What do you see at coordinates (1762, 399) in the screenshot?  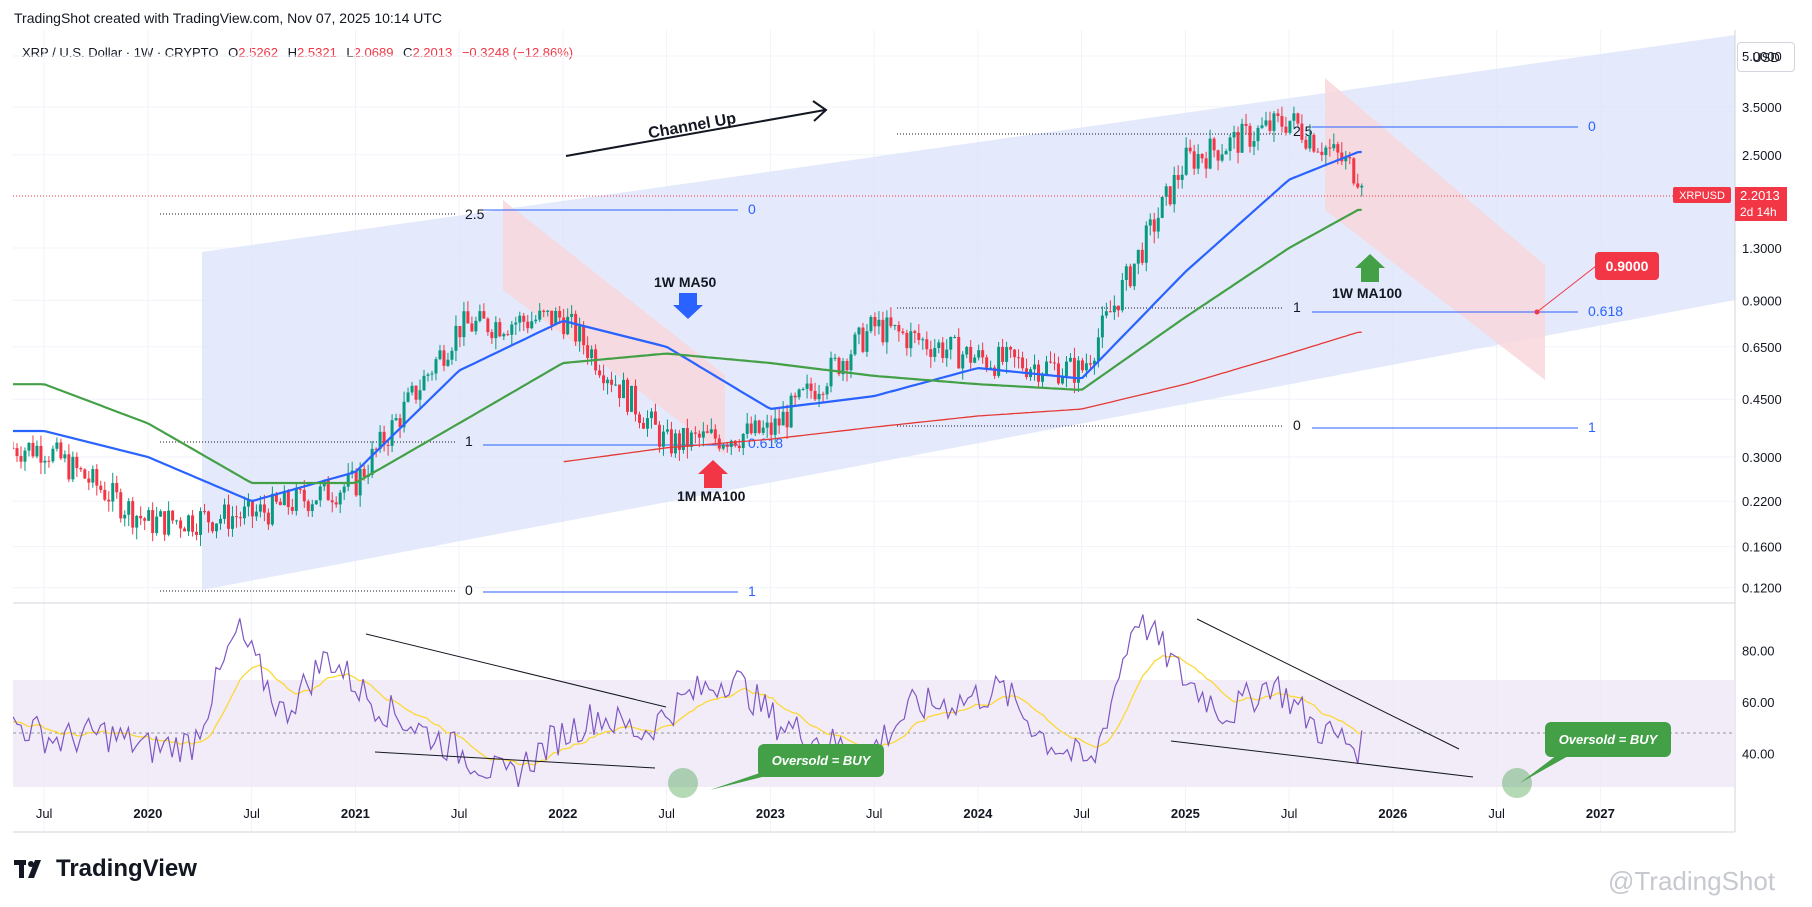 I see `price-tick-label: 0.4500` at bounding box center [1762, 399].